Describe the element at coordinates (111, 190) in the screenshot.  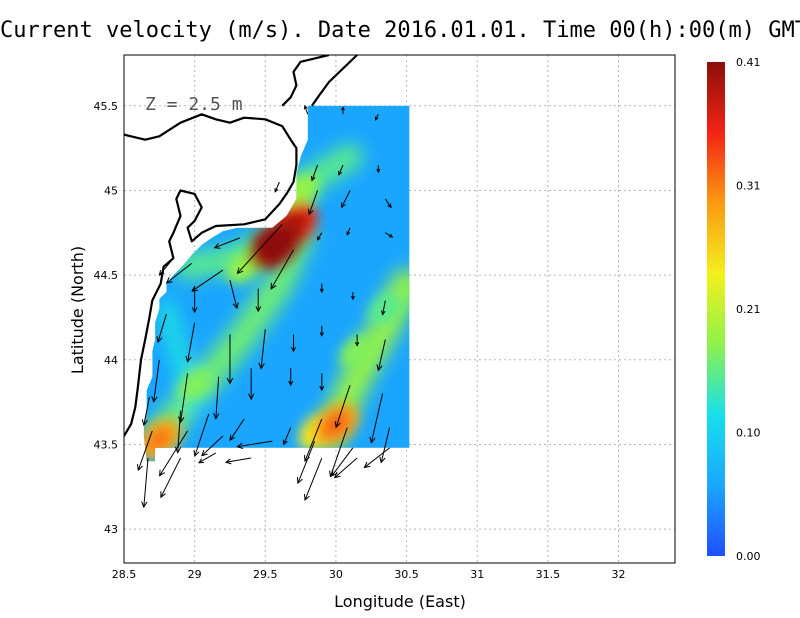
I see `y-tick-label: 45` at that location.